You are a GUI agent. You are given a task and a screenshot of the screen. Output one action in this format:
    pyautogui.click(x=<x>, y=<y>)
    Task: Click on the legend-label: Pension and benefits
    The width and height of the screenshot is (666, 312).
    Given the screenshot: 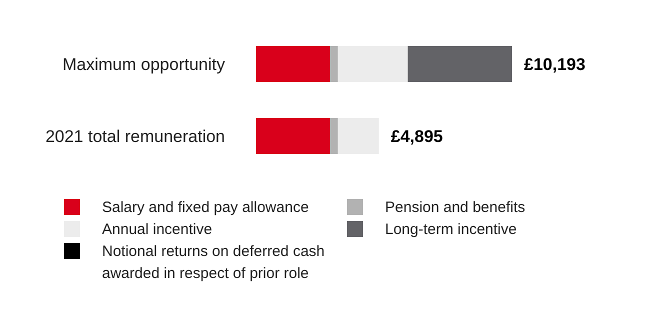 What is the action you would take?
    pyautogui.click(x=455, y=207)
    